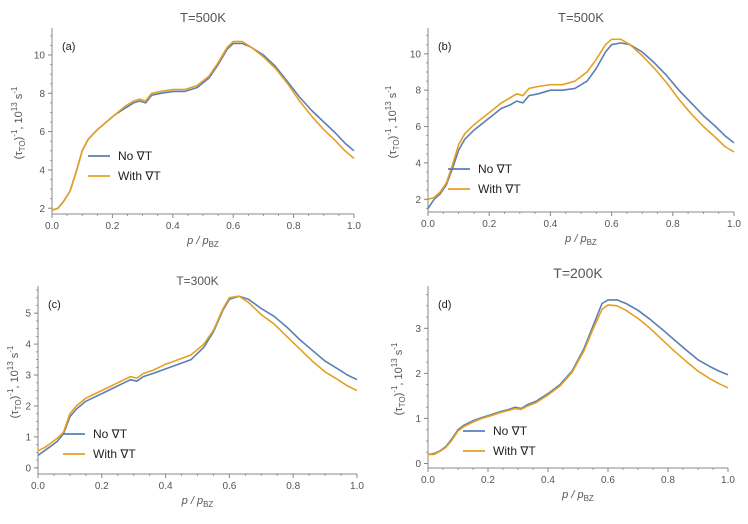  I want to click on panel-label: (a), so click(68, 47).